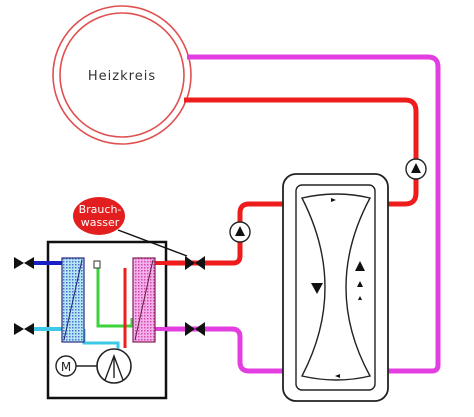 The height and width of the screenshot is (417, 474). Describe the element at coordinates (97, 264) in the screenshot. I see `sensor` at that location.